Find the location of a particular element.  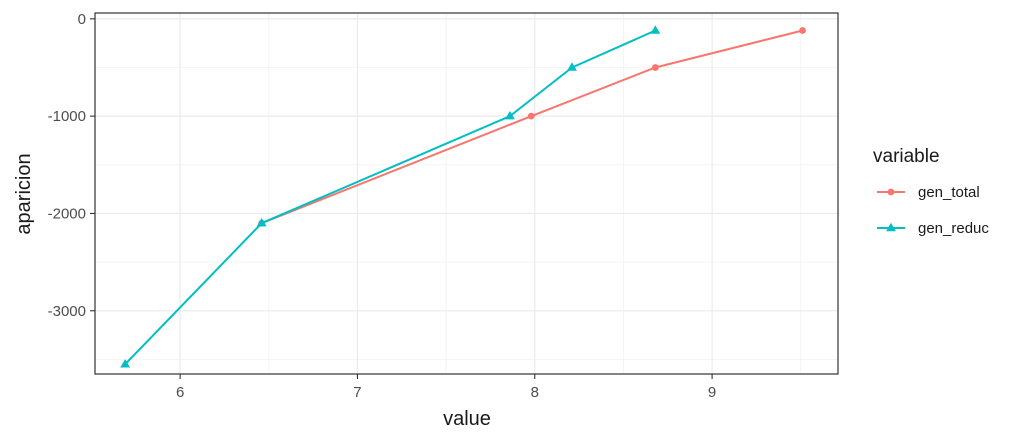

x-tick-label: 6 is located at coordinates (180, 392).